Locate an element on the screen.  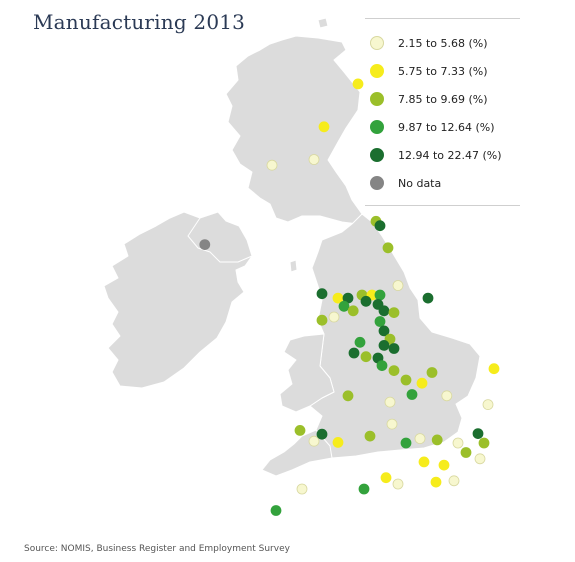
orkney-shape is located at coordinates (323, 23).